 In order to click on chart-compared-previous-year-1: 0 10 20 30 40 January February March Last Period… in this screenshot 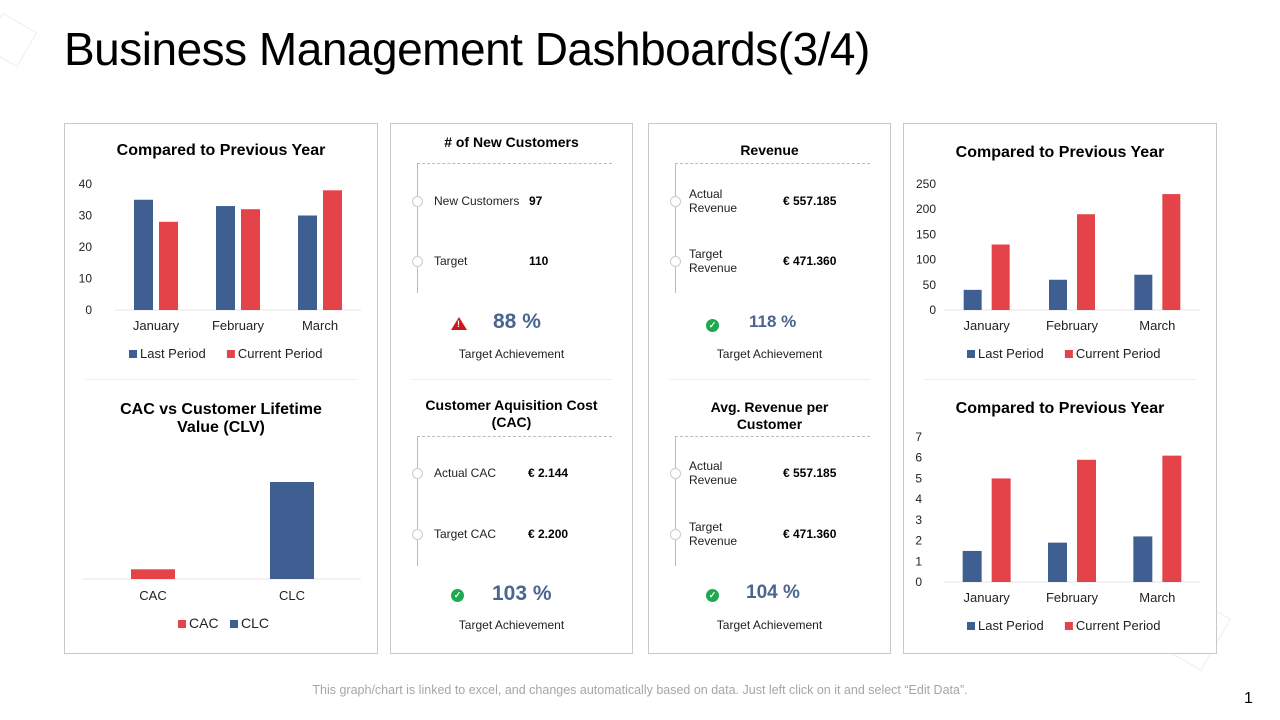, I will do `click(220, 269)`.